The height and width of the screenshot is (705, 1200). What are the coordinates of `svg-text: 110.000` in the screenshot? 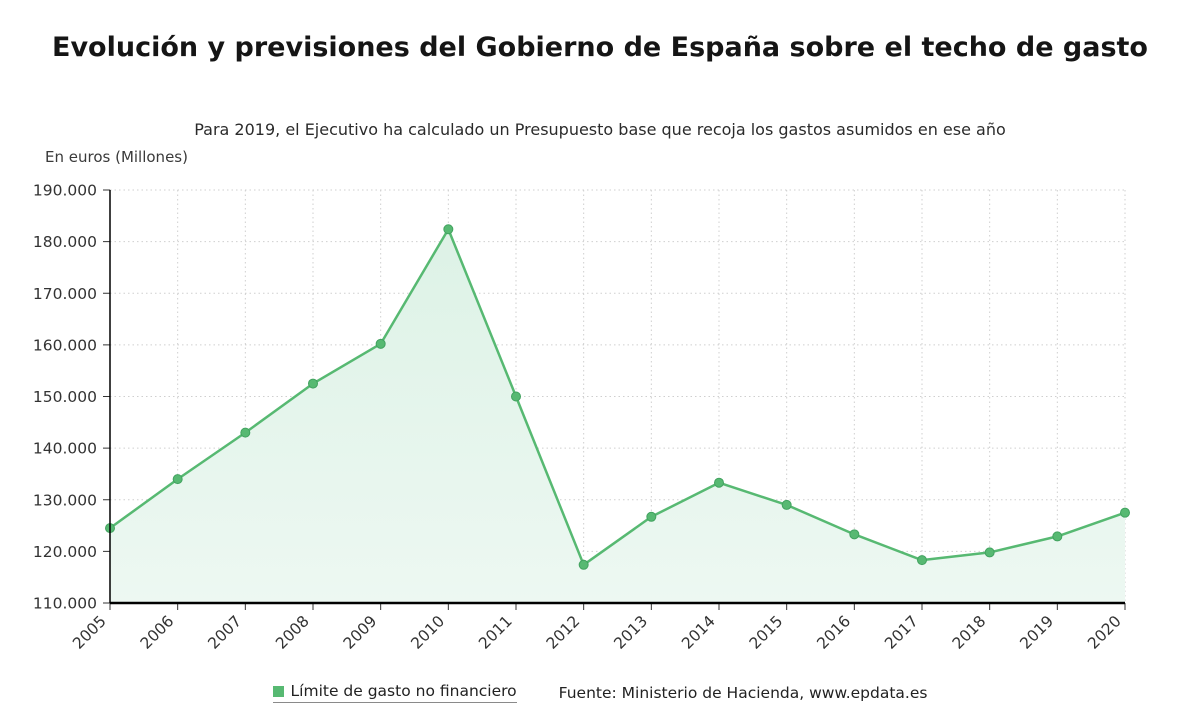 It's located at (65, 604).